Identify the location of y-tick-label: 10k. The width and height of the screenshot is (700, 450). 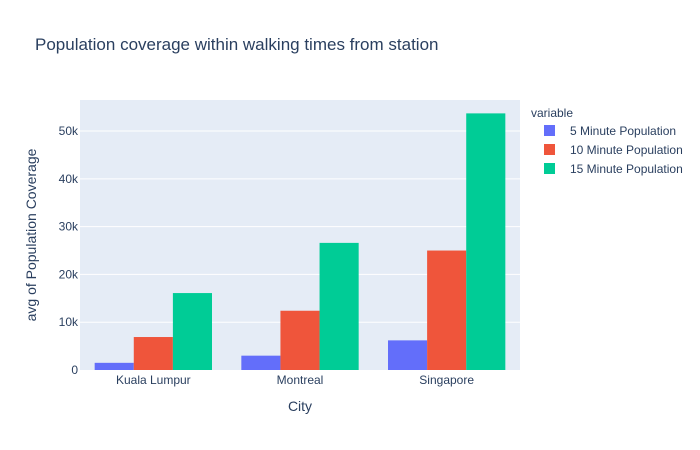
(69, 322).